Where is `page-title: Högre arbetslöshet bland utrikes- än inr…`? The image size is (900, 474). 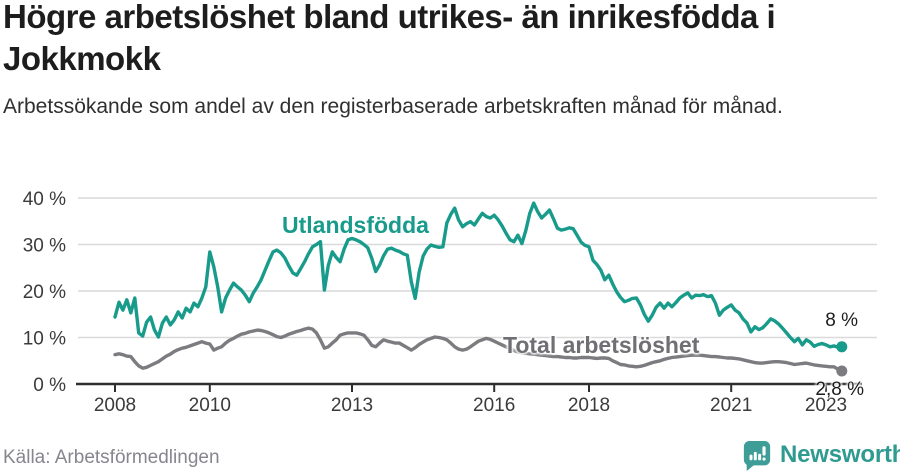 page-title: Högre arbetslöshet bland utrikes- än inr… is located at coordinates (389, 38).